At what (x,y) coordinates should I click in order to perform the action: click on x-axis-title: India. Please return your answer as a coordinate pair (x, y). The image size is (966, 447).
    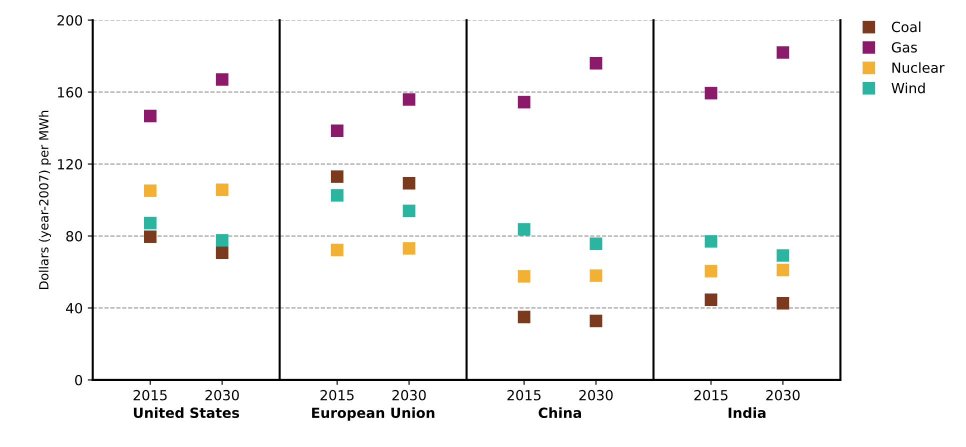
    Looking at the image, I should click on (747, 412).